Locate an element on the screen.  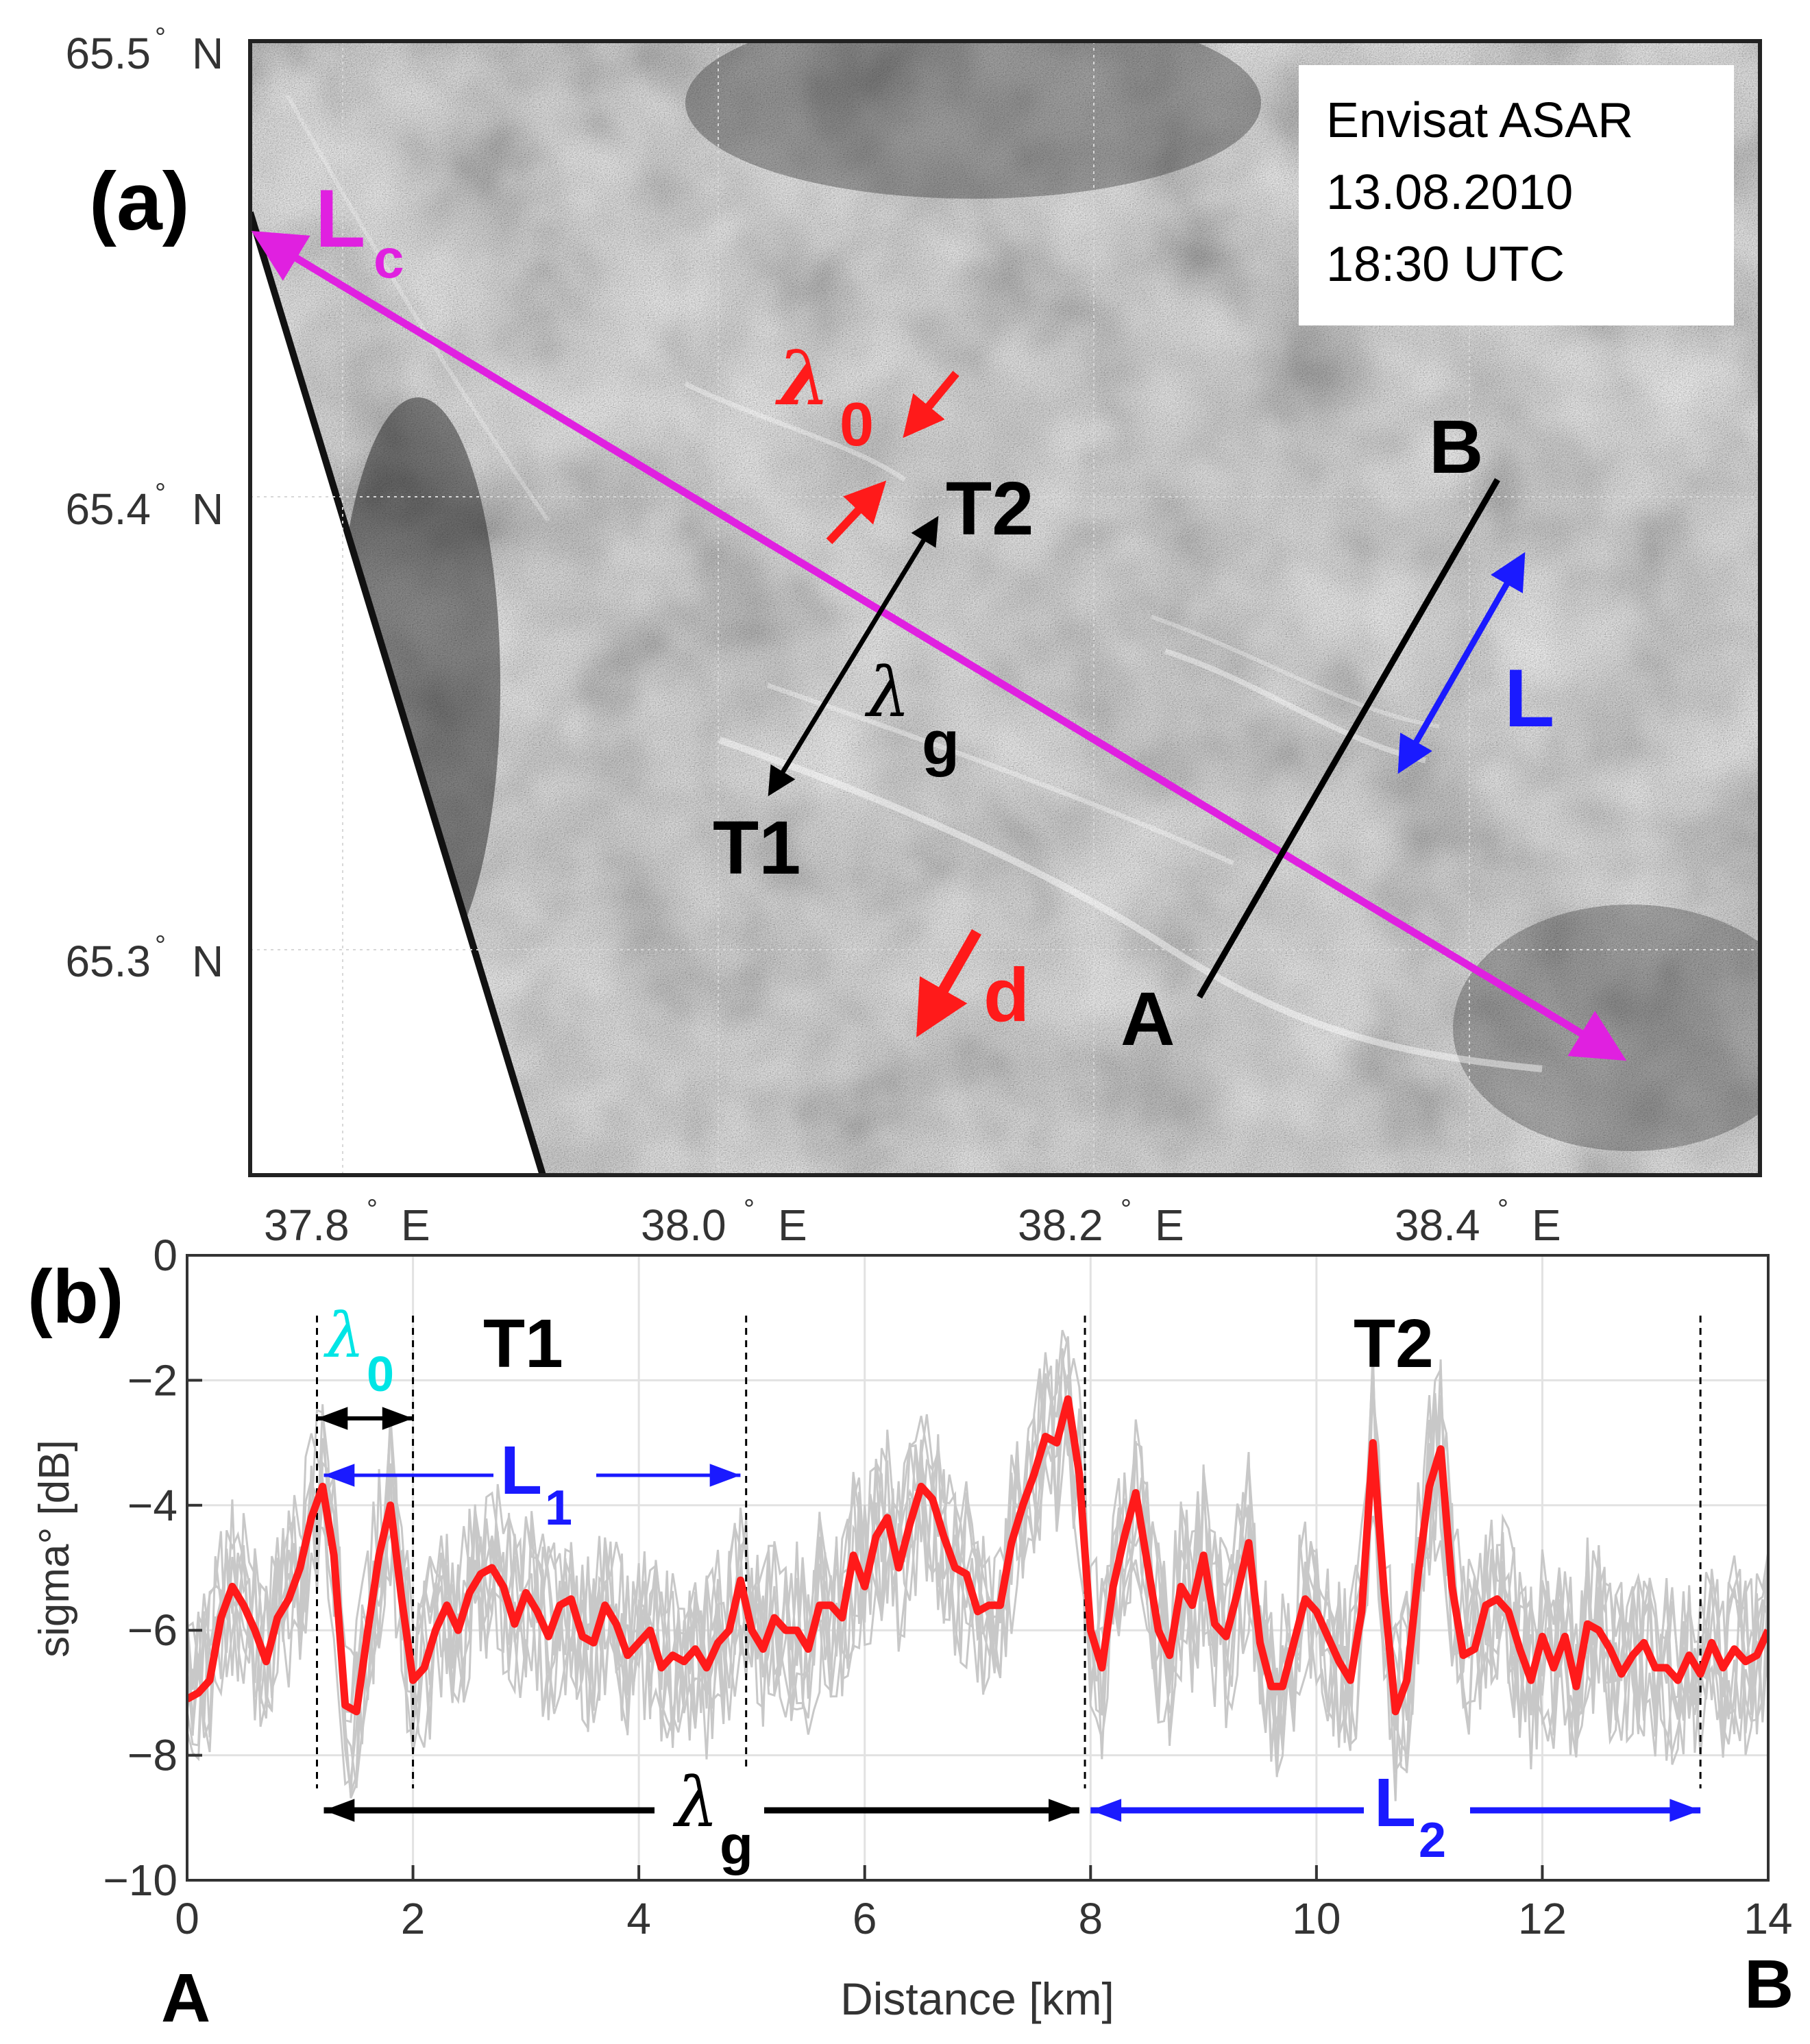
y-tick-label: 0 is located at coordinates (165, 1255).